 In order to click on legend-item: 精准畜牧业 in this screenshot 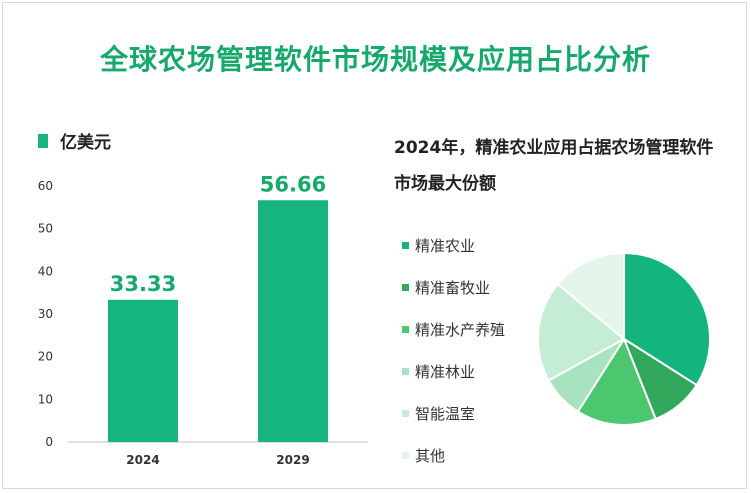, I will do `click(453, 287)`.